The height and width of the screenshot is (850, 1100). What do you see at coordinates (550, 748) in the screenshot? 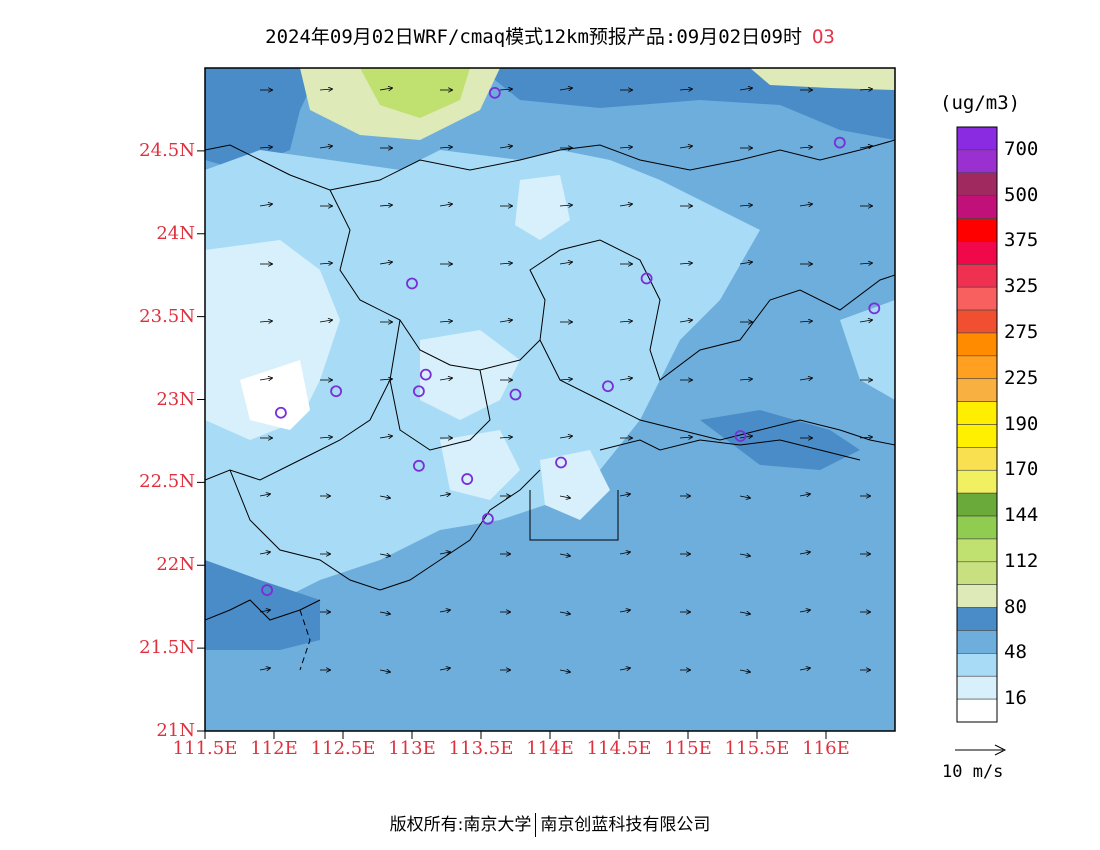
I see `lon-label: 114E` at bounding box center [550, 748].